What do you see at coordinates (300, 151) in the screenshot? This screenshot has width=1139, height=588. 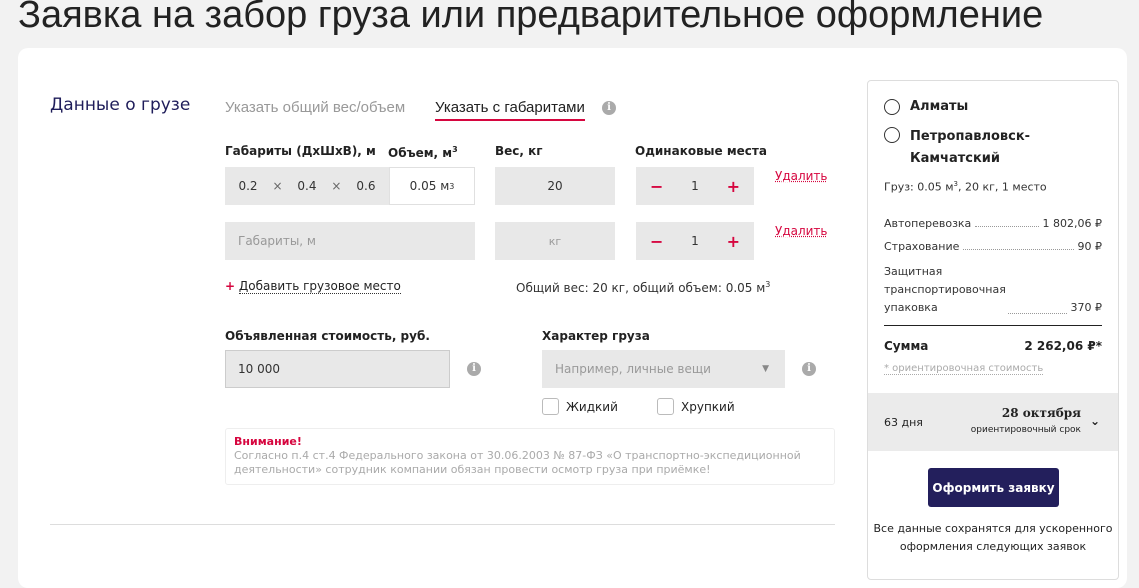 I see `dims-header: Габариты (ДхШхВ), м` at bounding box center [300, 151].